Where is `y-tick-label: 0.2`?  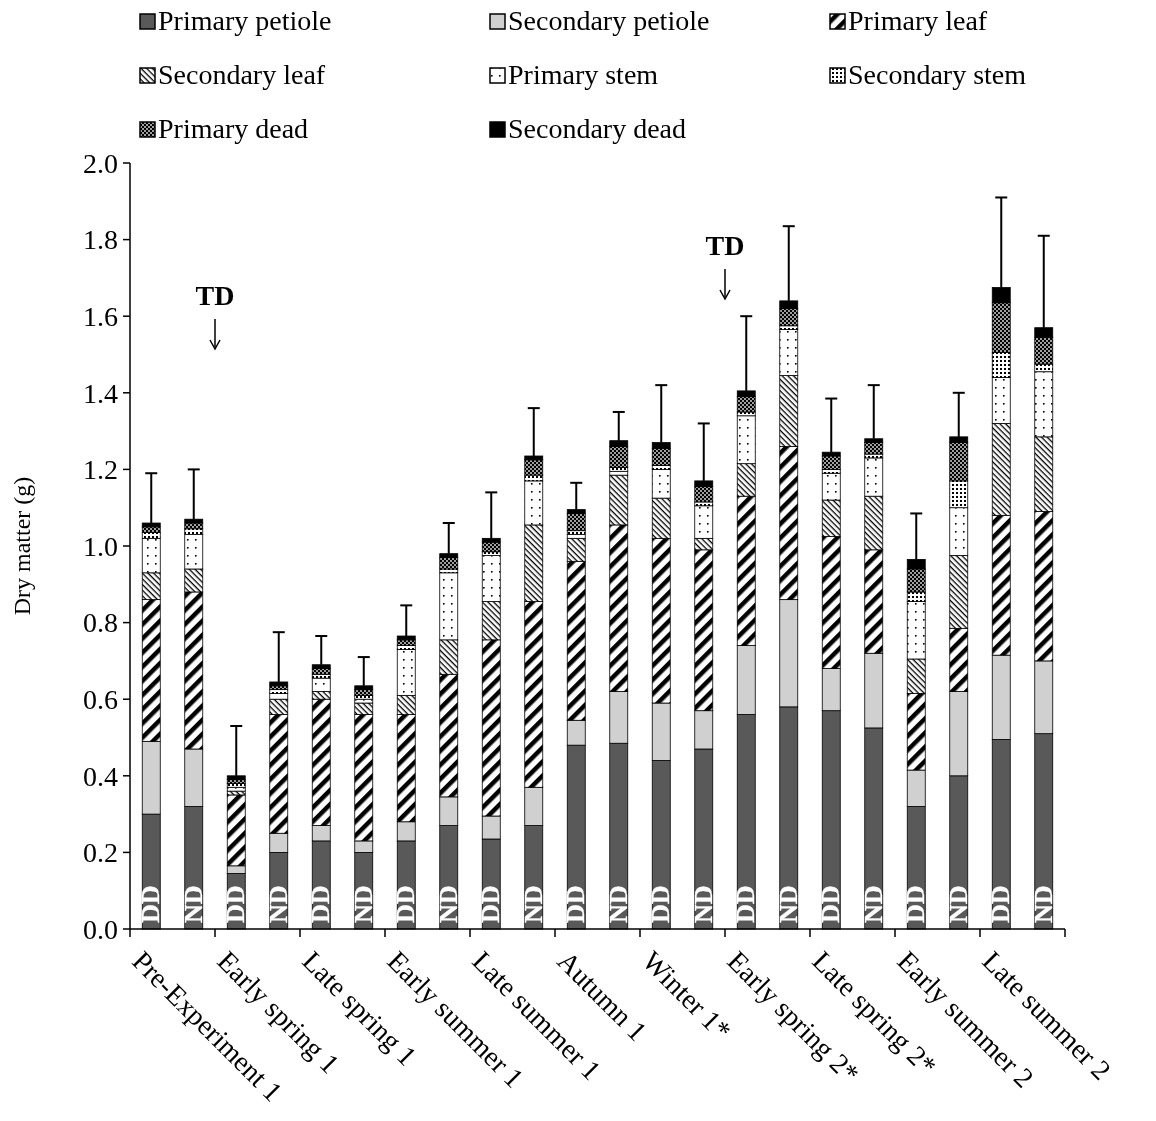
y-tick-label: 0.2 is located at coordinates (100, 853).